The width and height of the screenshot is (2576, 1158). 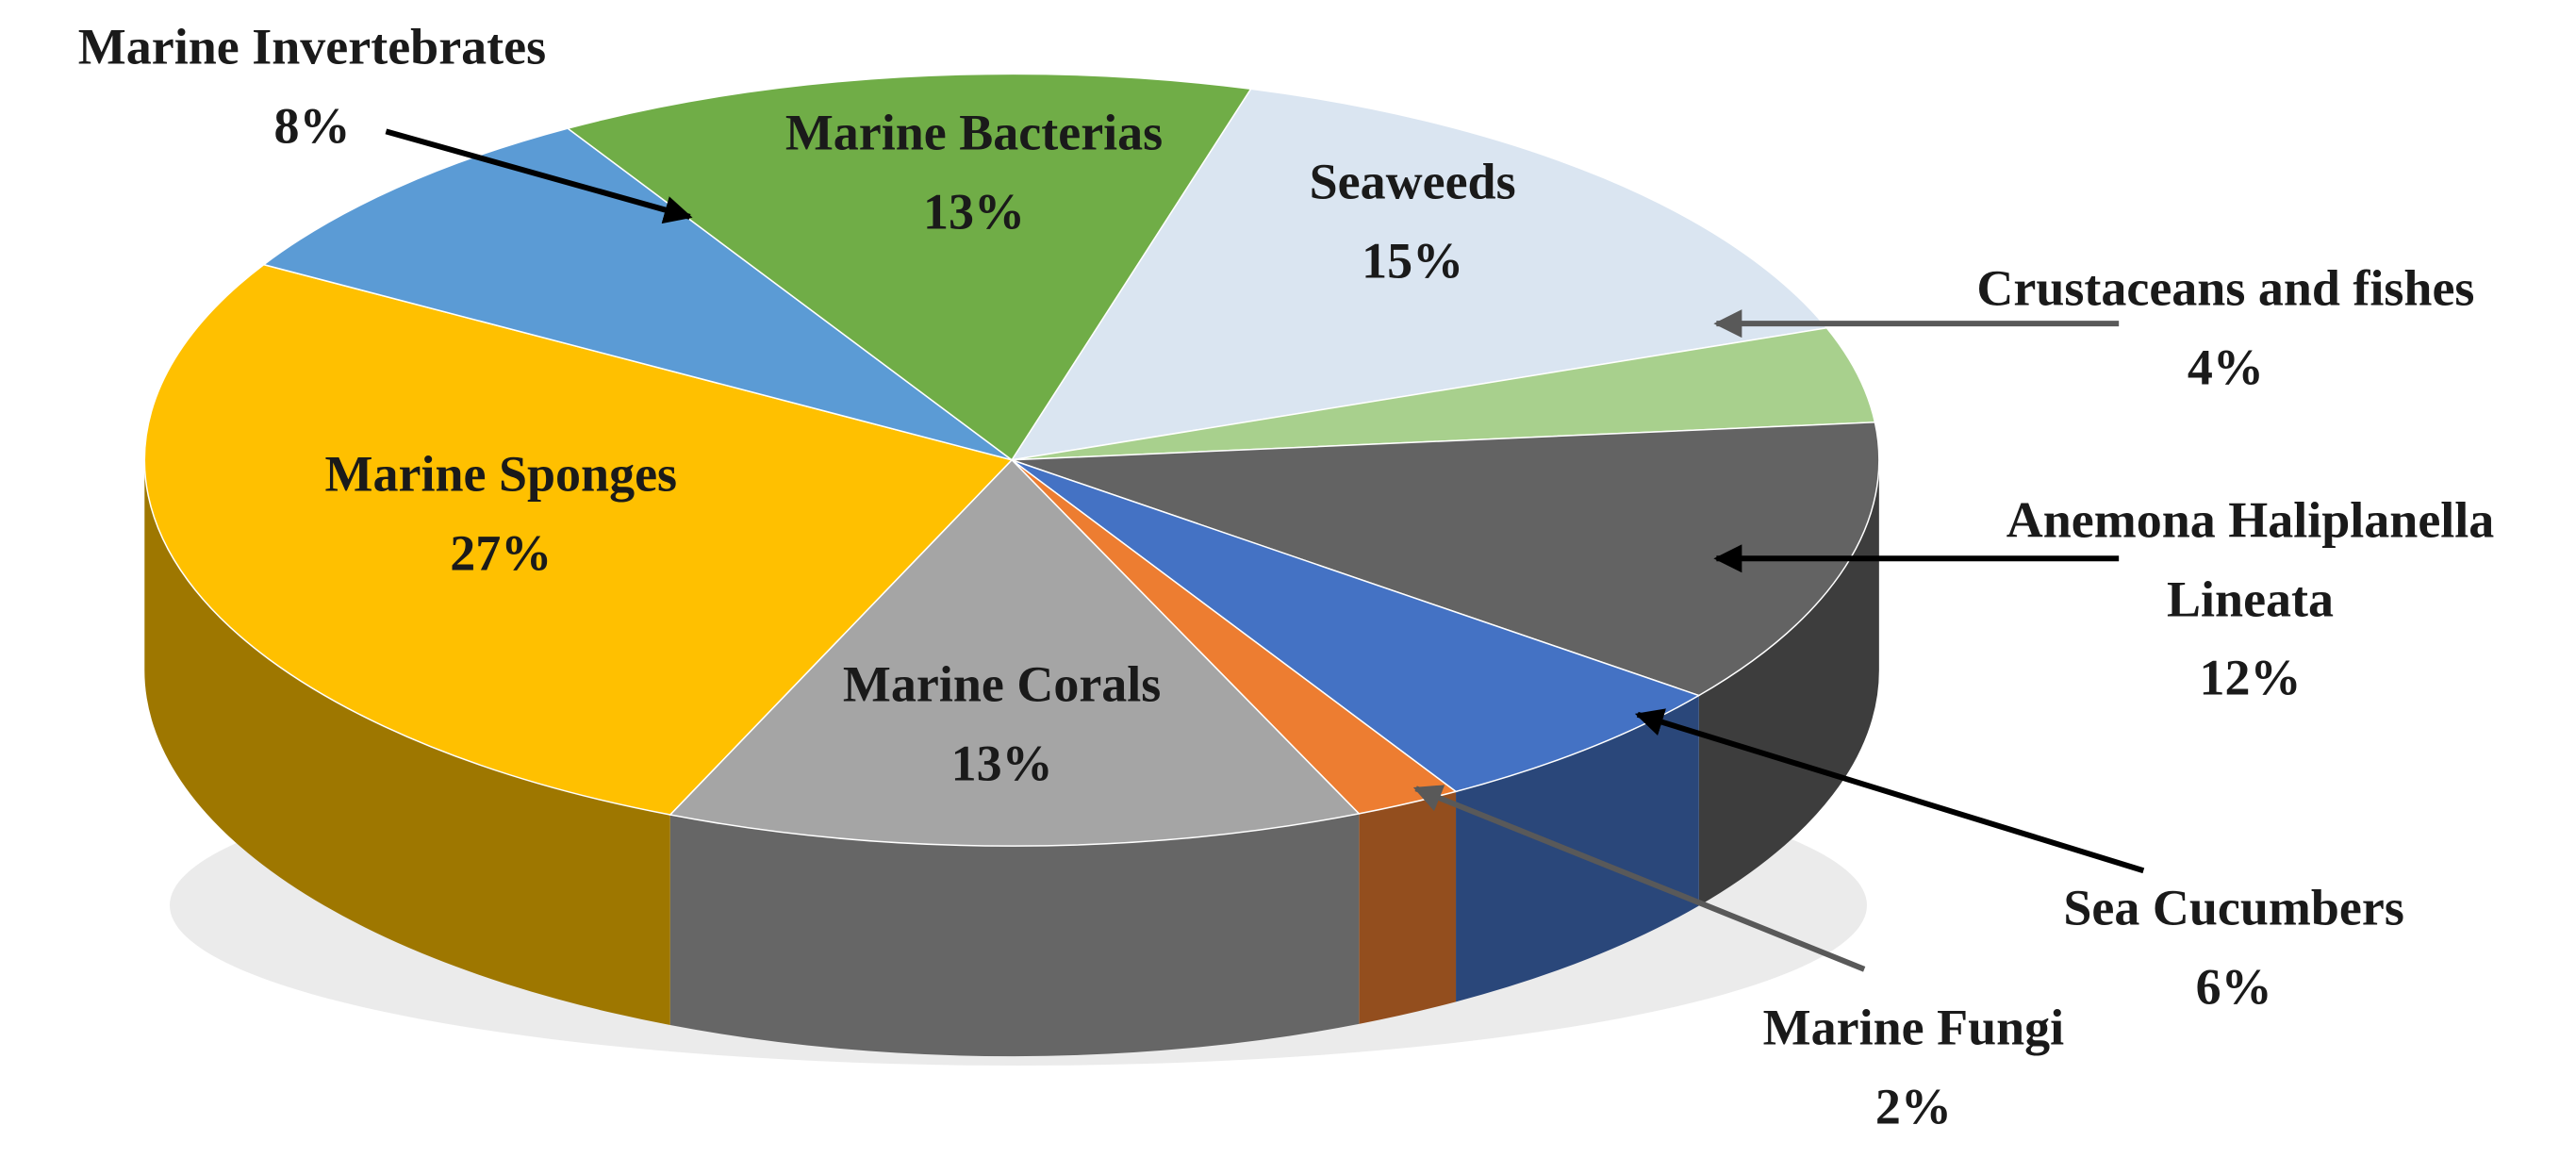 What do you see at coordinates (2225, 288) in the screenshot?
I see `category-label: Crustaceans and fishes` at bounding box center [2225, 288].